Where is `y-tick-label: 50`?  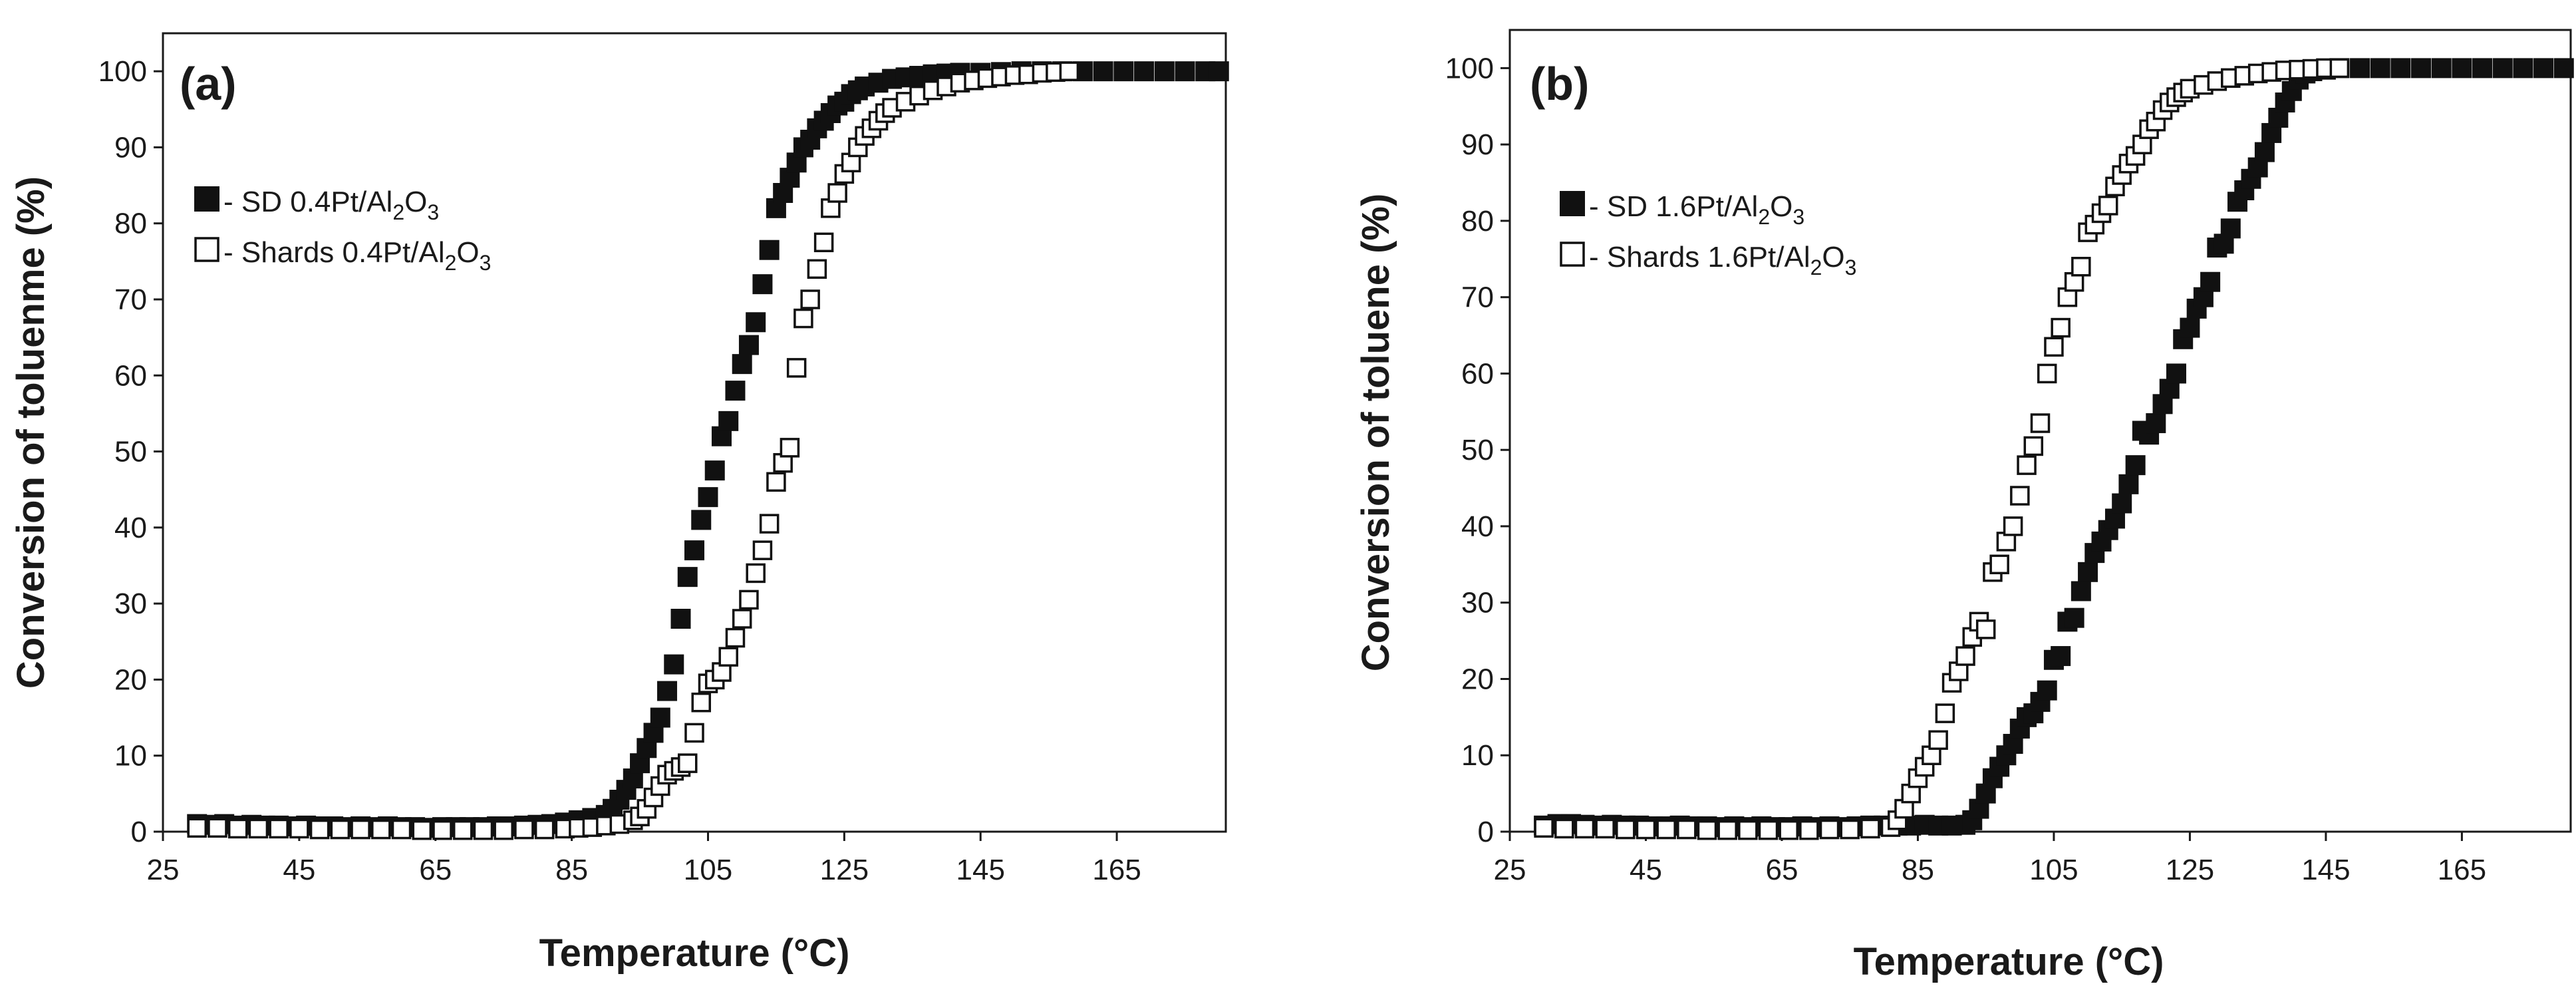 y-tick-label: 50 is located at coordinates (1478, 450).